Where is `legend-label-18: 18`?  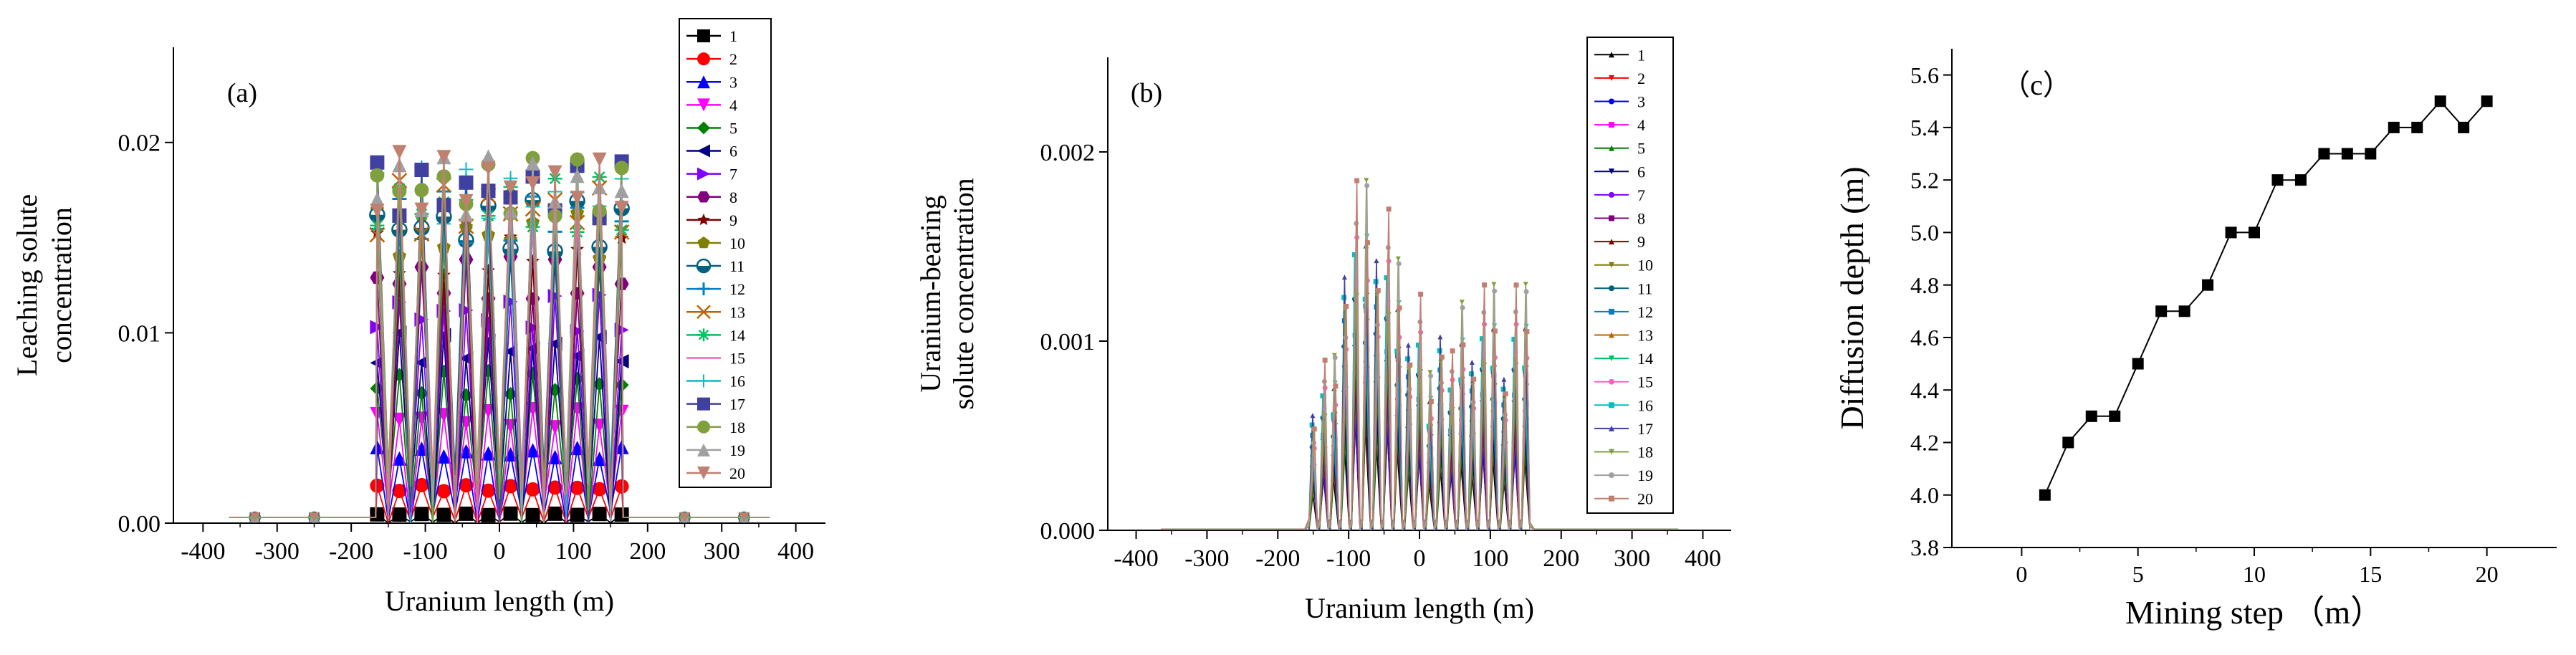
legend-label-18: 18 is located at coordinates (1645, 453).